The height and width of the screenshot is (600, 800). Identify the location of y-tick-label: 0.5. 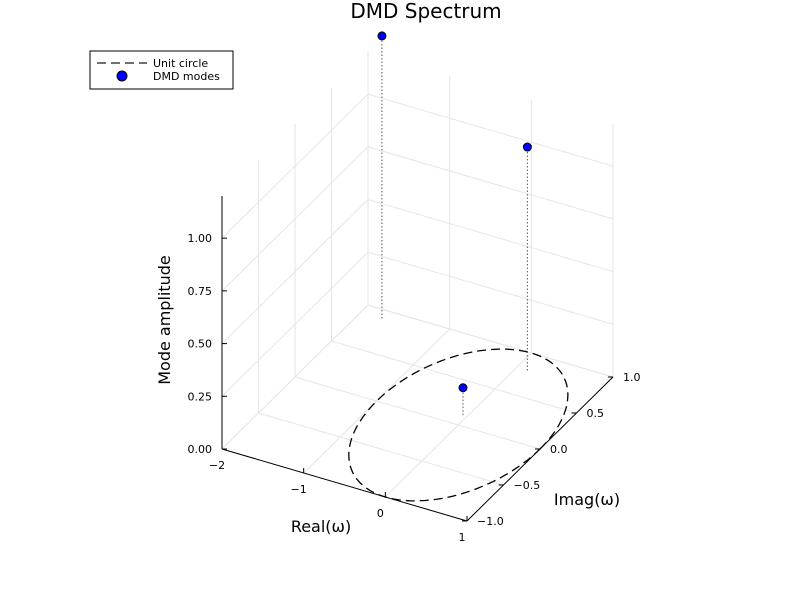
(596, 413).